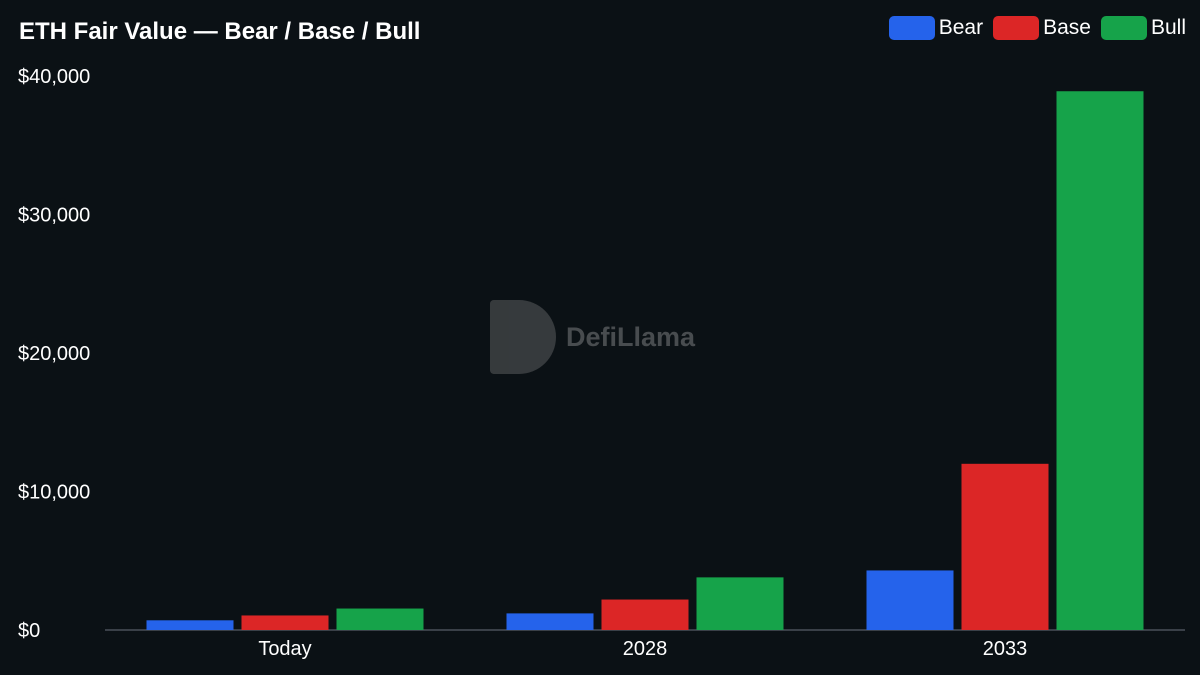  What do you see at coordinates (550, 621) in the screenshot?
I see `bar-bear-2028` at bounding box center [550, 621].